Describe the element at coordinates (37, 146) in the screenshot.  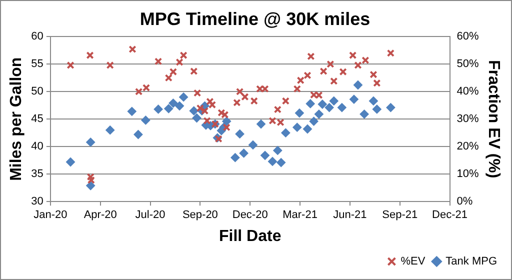
I see `y-tick-label: 40` at that location.